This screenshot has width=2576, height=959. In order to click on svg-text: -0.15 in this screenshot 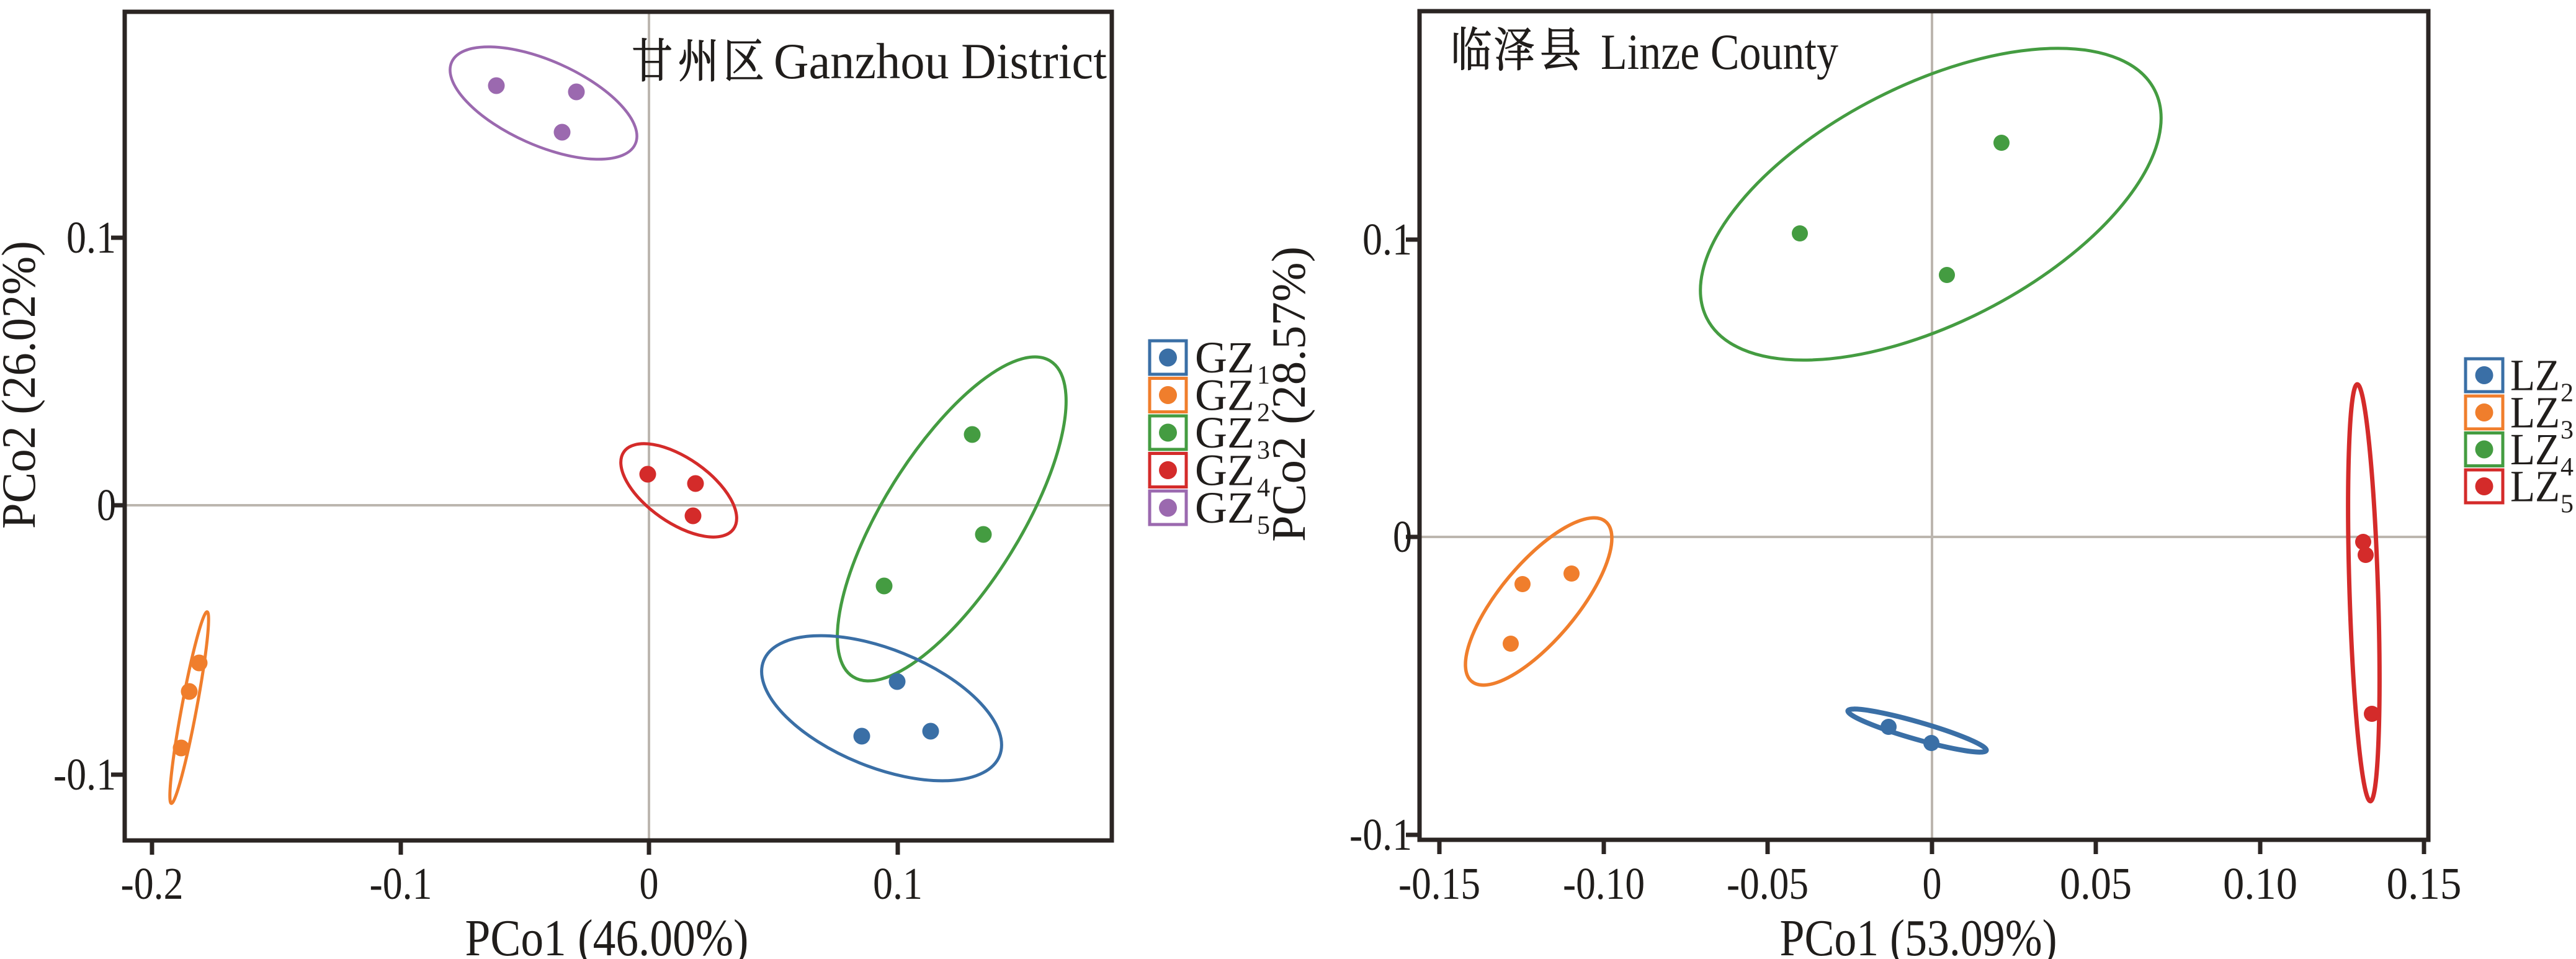, I will do `click(1439, 883)`.